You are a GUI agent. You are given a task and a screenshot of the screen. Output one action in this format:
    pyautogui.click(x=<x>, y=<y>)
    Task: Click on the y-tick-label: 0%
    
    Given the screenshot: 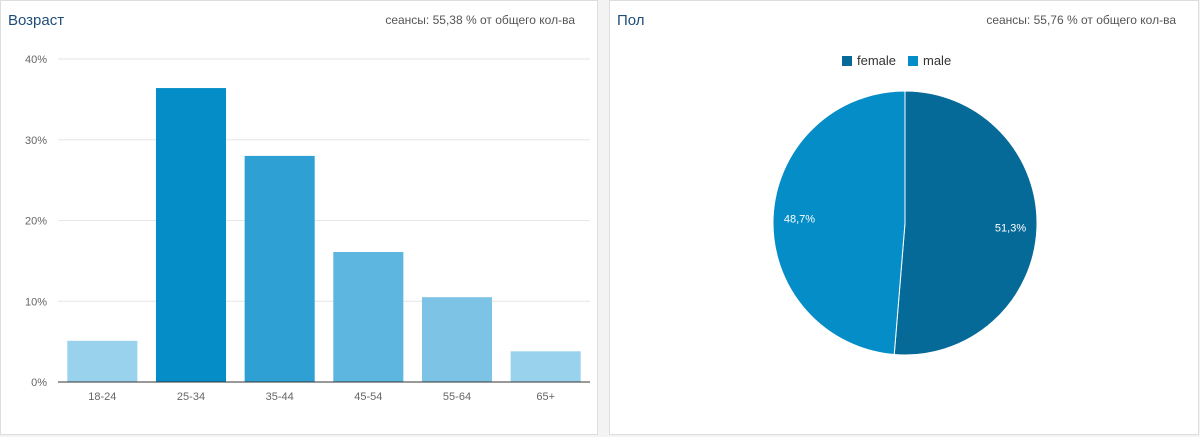 What is the action you would take?
    pyautogui.click(x=39, y=383)
    